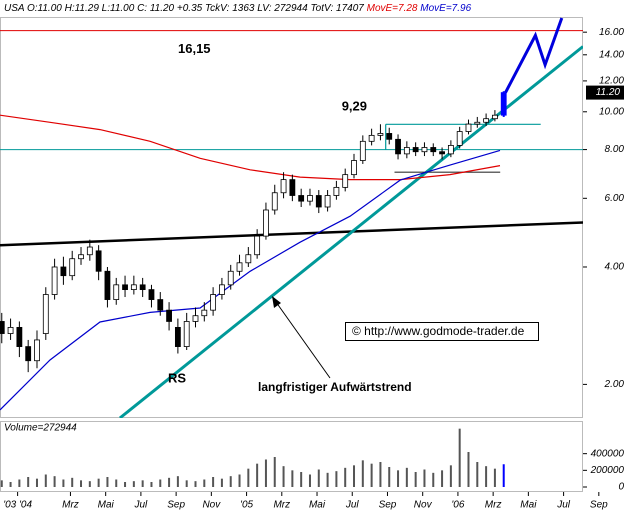 The image size is (627, 514). What do you see at coordinates (611, 111) in the screenshot?
I see `y-tick-label: 10.00` at bounding box center [611, 111].